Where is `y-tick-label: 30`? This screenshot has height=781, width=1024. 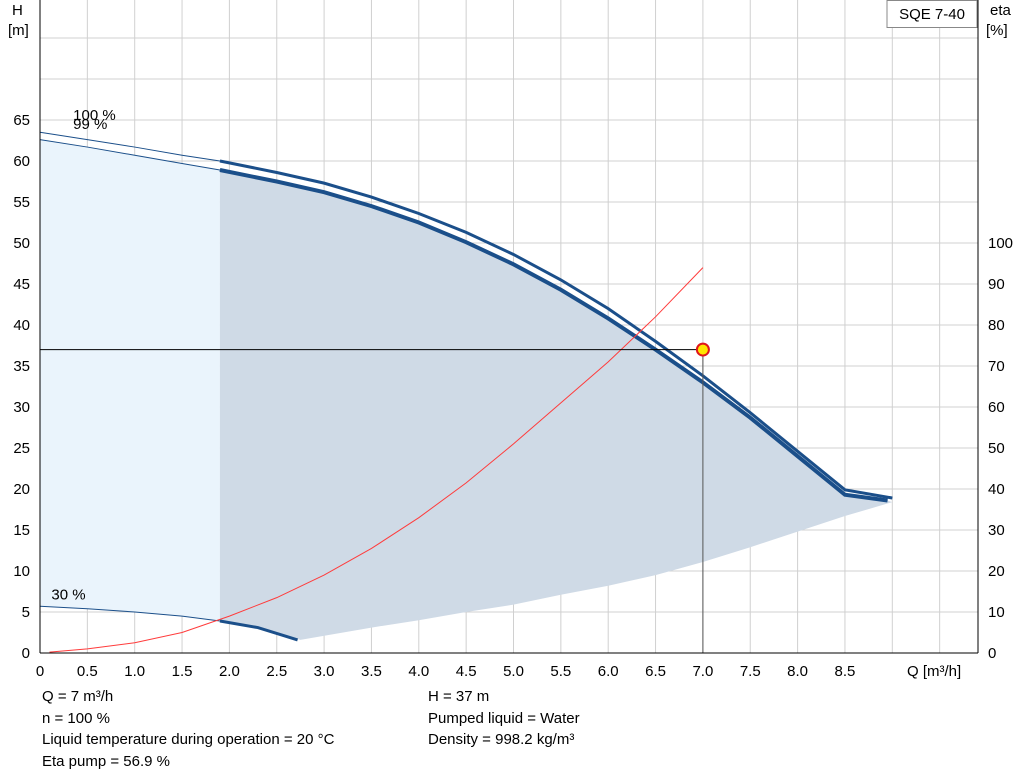 y-tick-label: 30 is located at coordinates (21, 407).